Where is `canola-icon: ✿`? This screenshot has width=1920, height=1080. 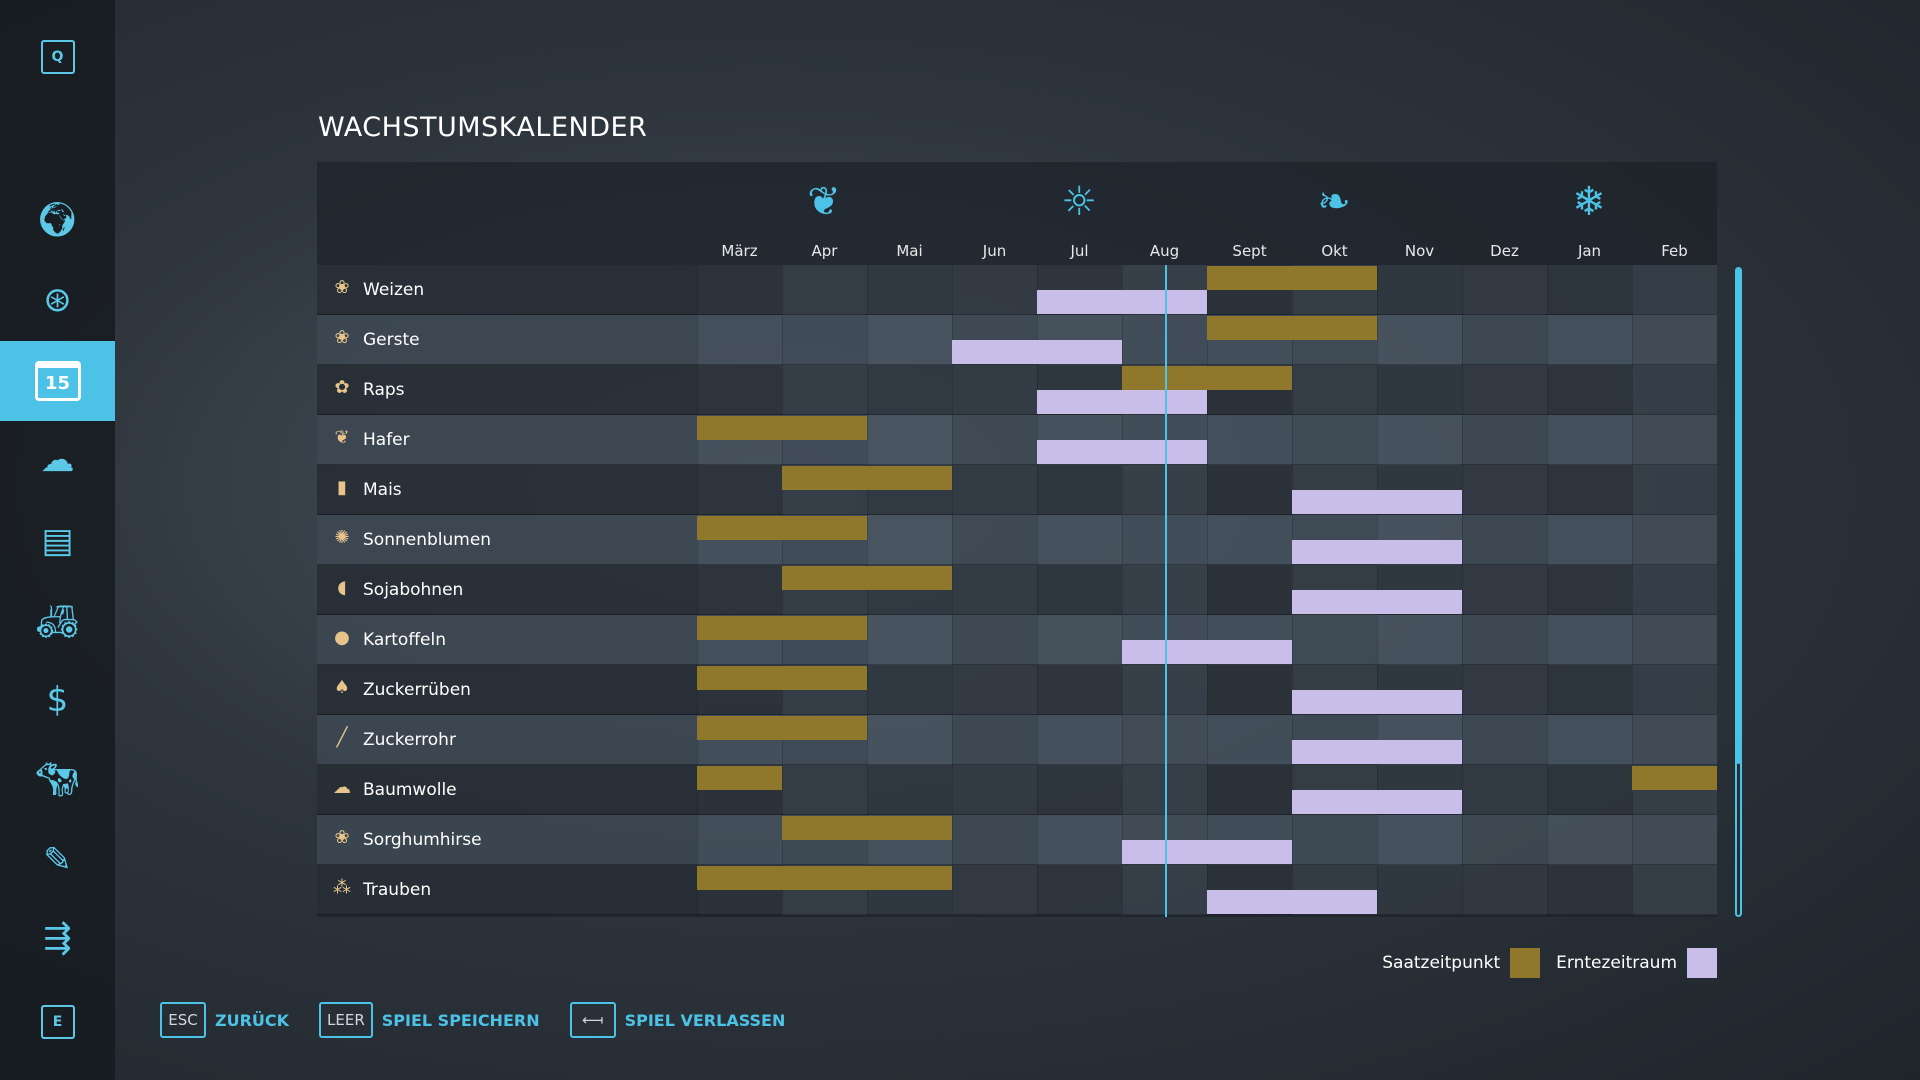
canola-icon: ✿ is located at coordinates (342, 387).